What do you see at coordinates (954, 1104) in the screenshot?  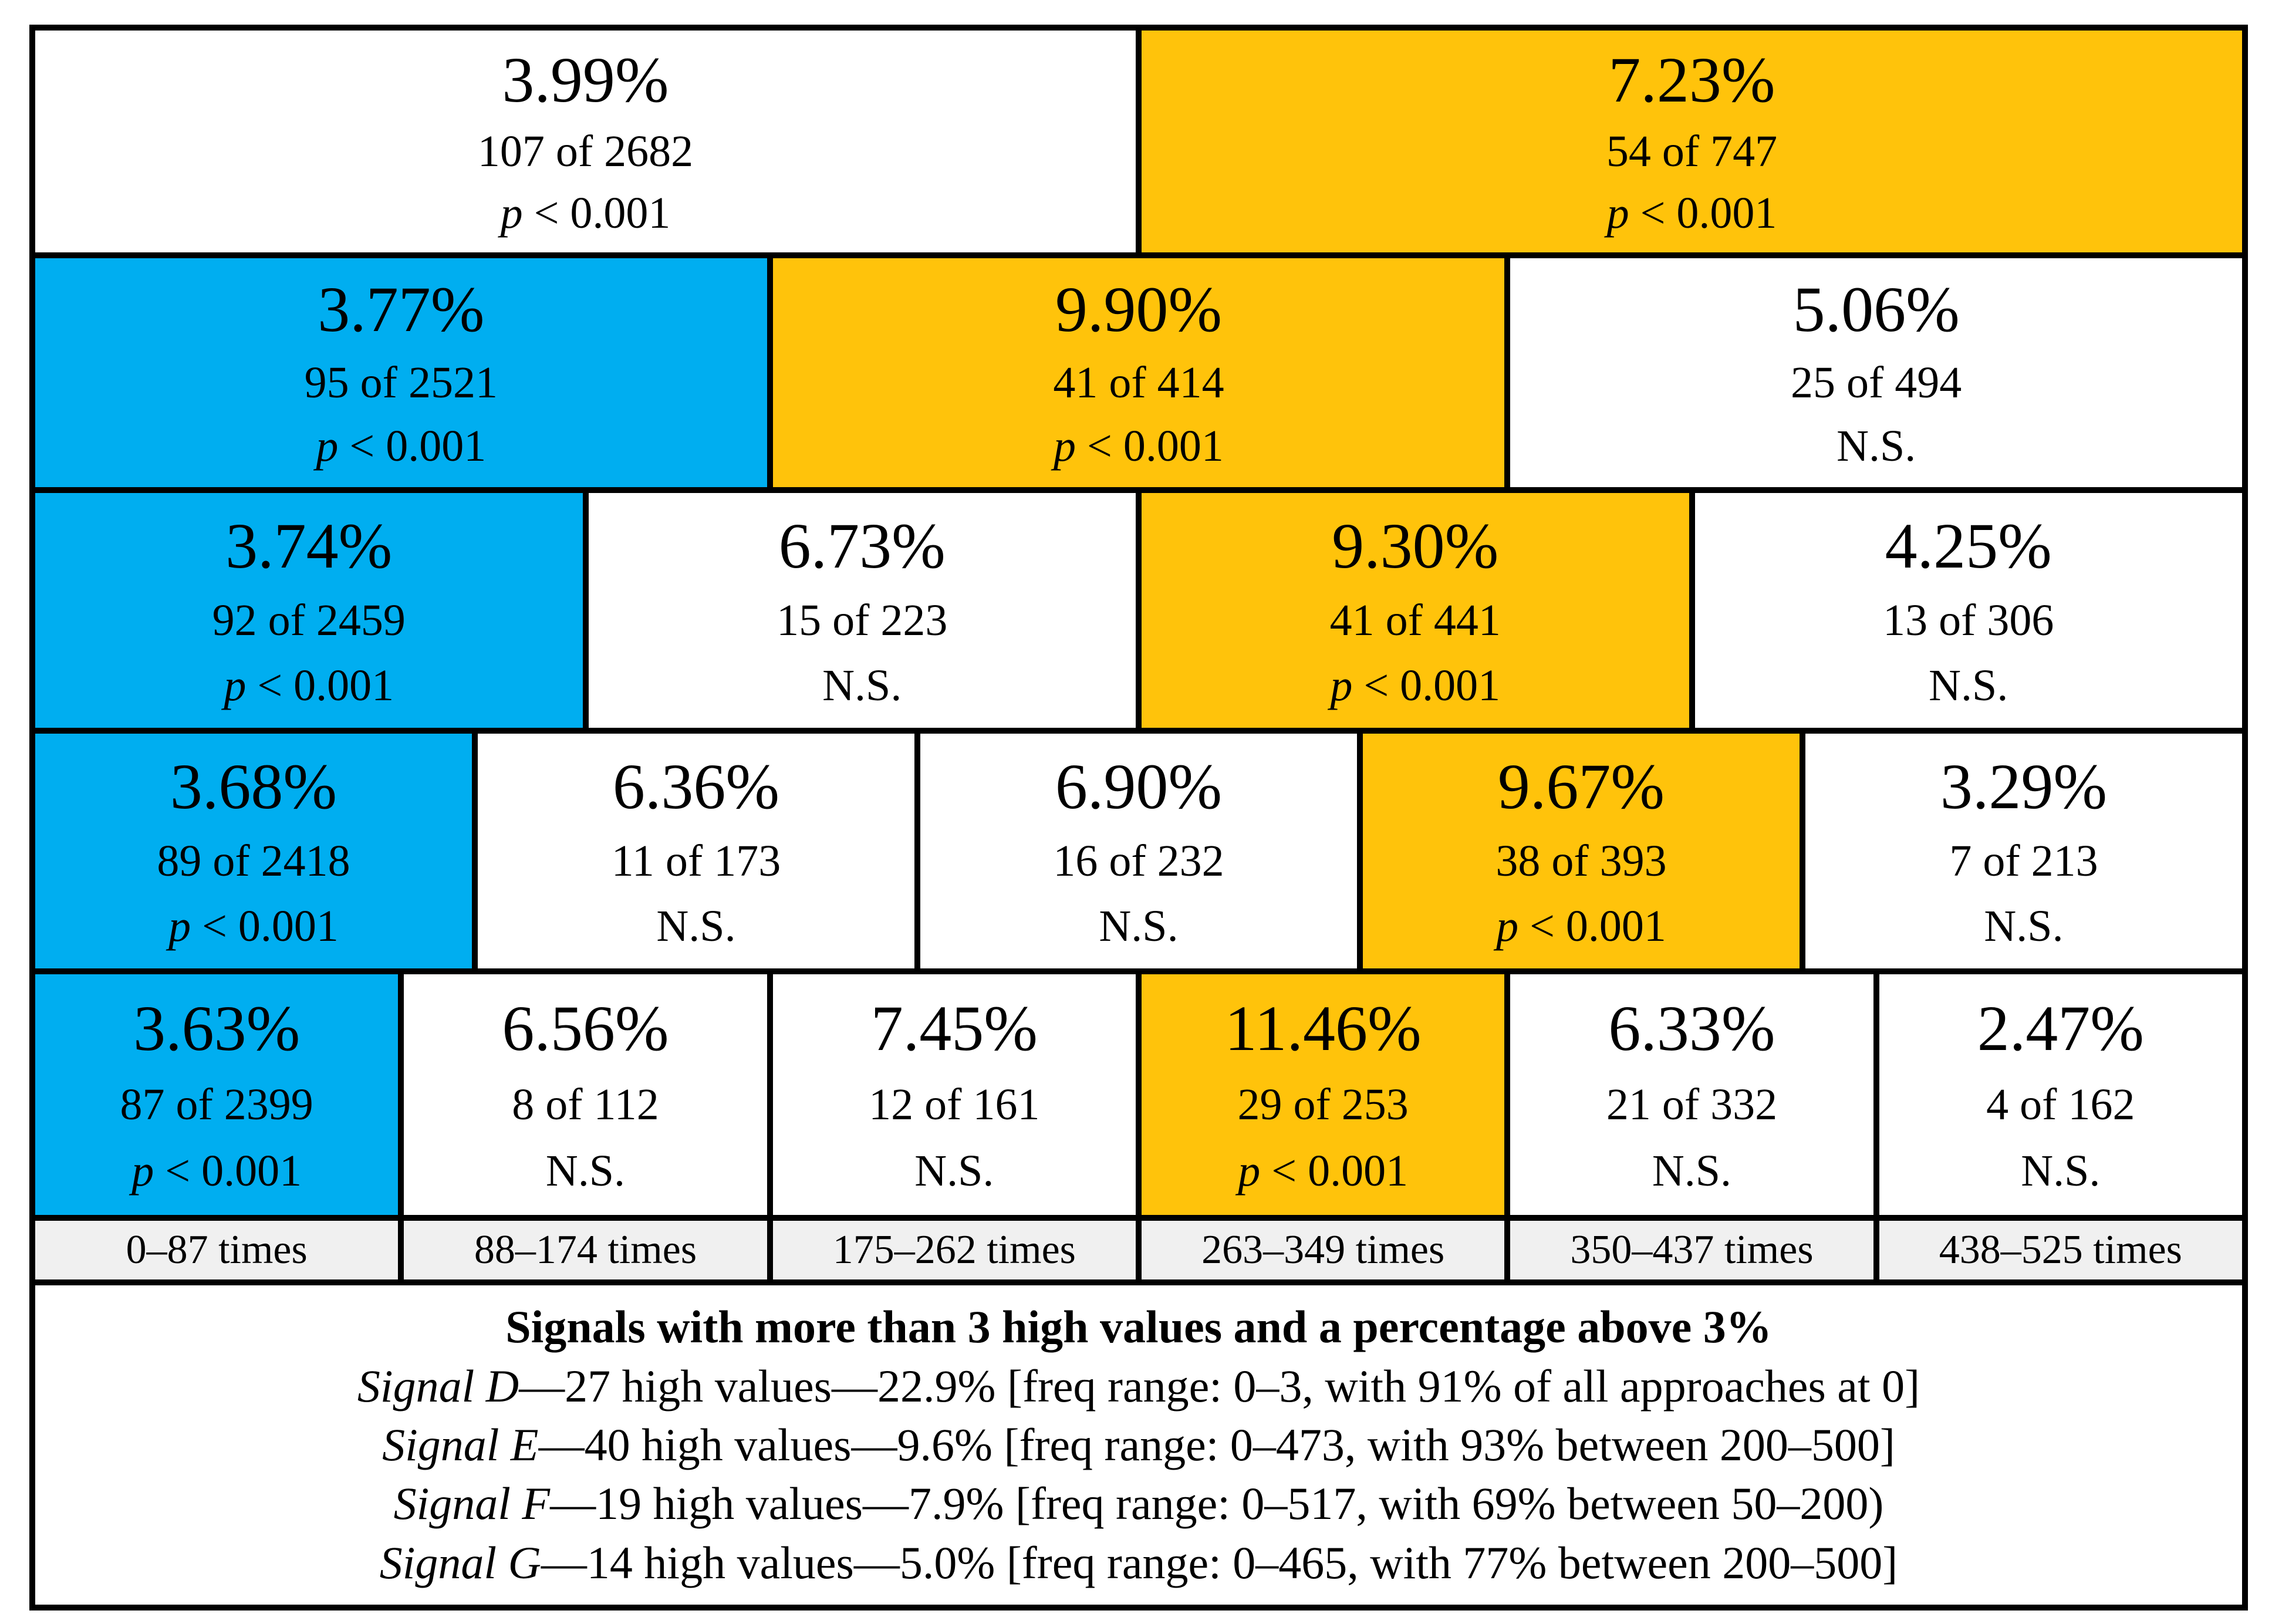 I see `count-value: 12 of 161` at bounding box center [954, 1104].